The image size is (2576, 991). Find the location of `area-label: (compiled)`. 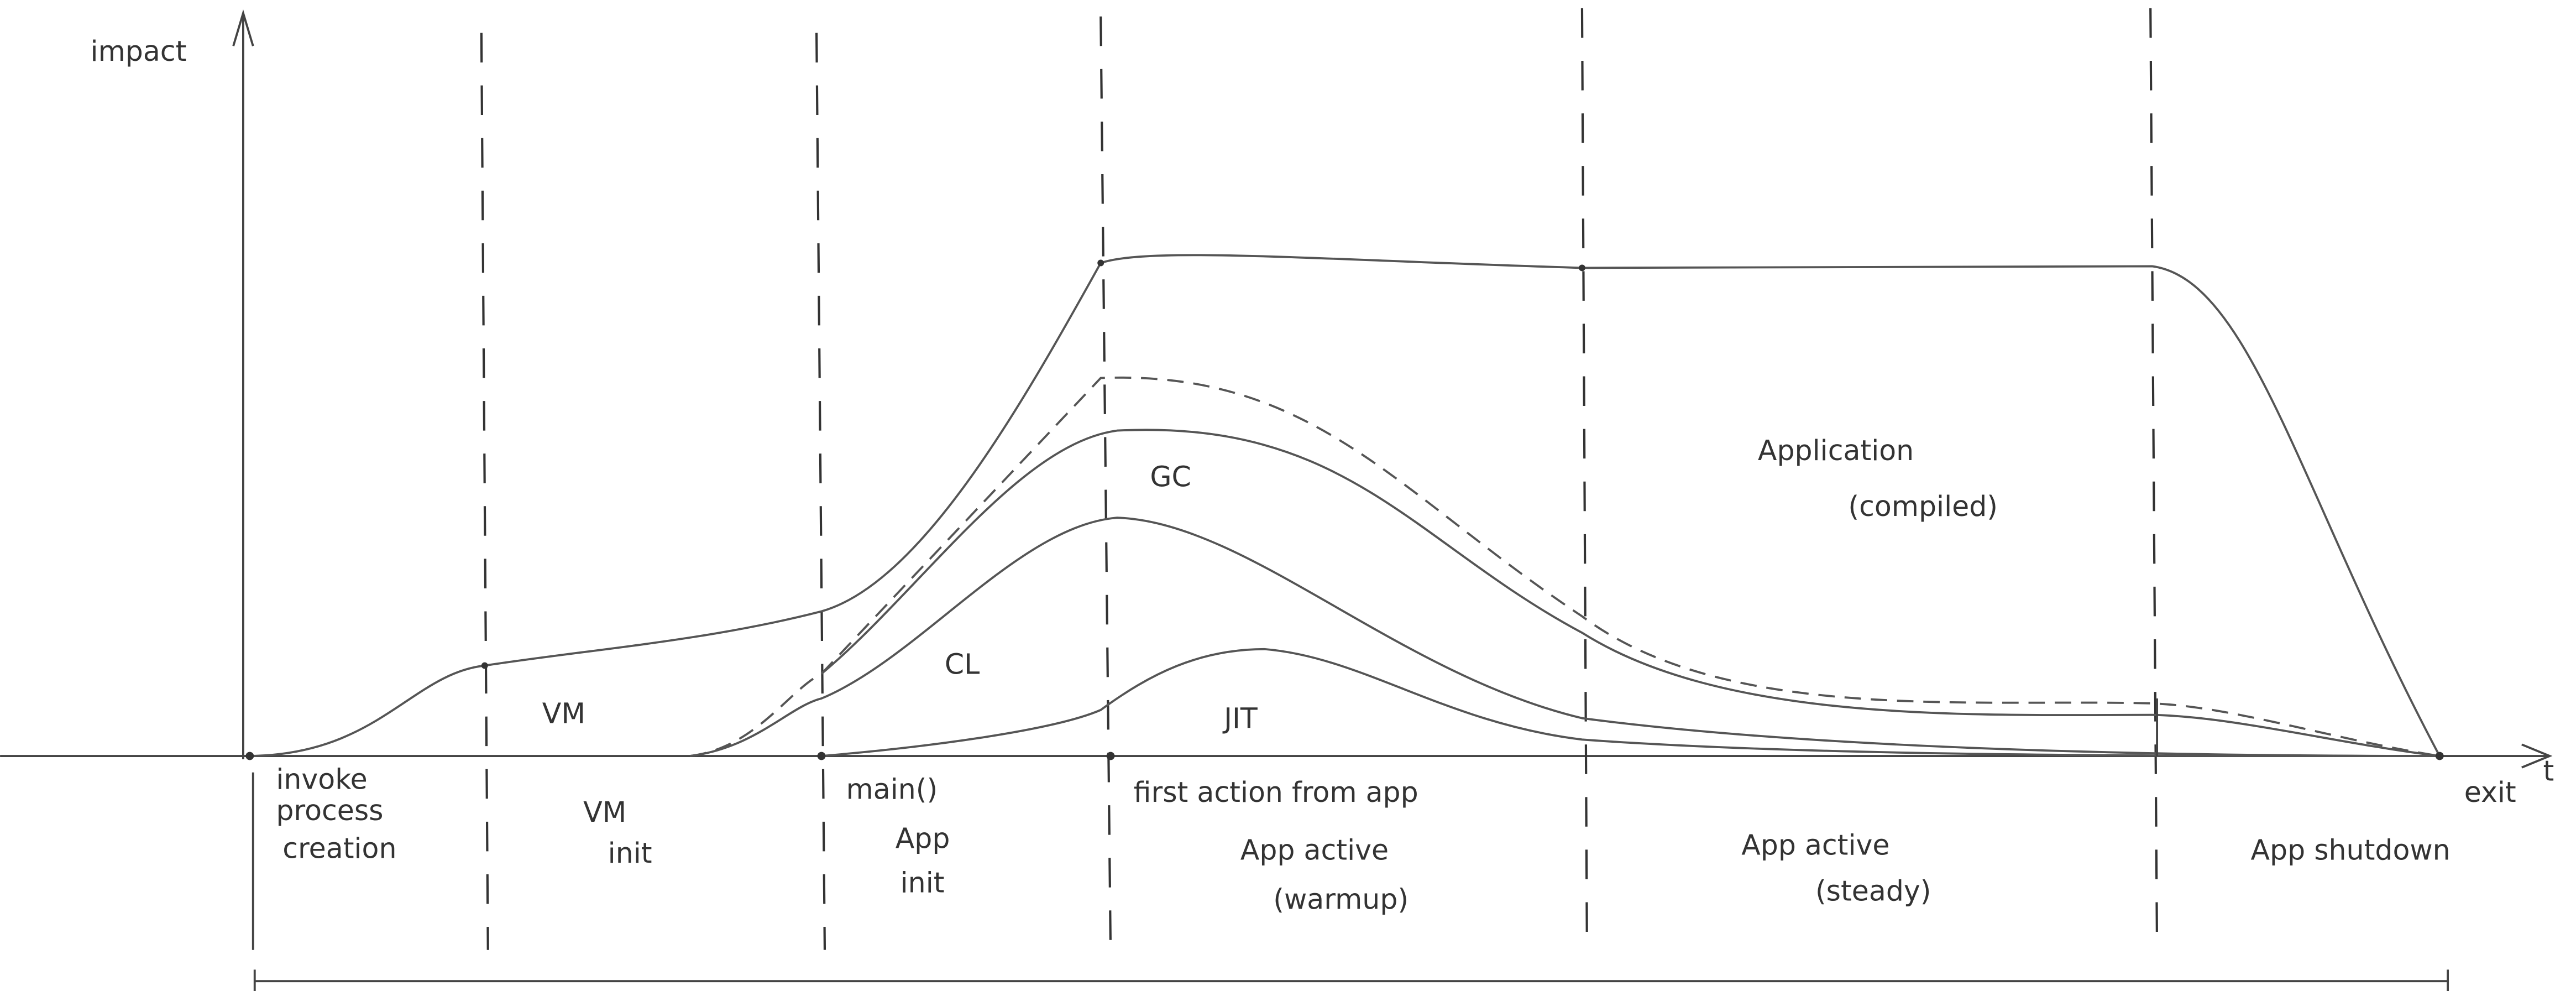

area-label: (compiled) is located at coordinates (1923, 507).